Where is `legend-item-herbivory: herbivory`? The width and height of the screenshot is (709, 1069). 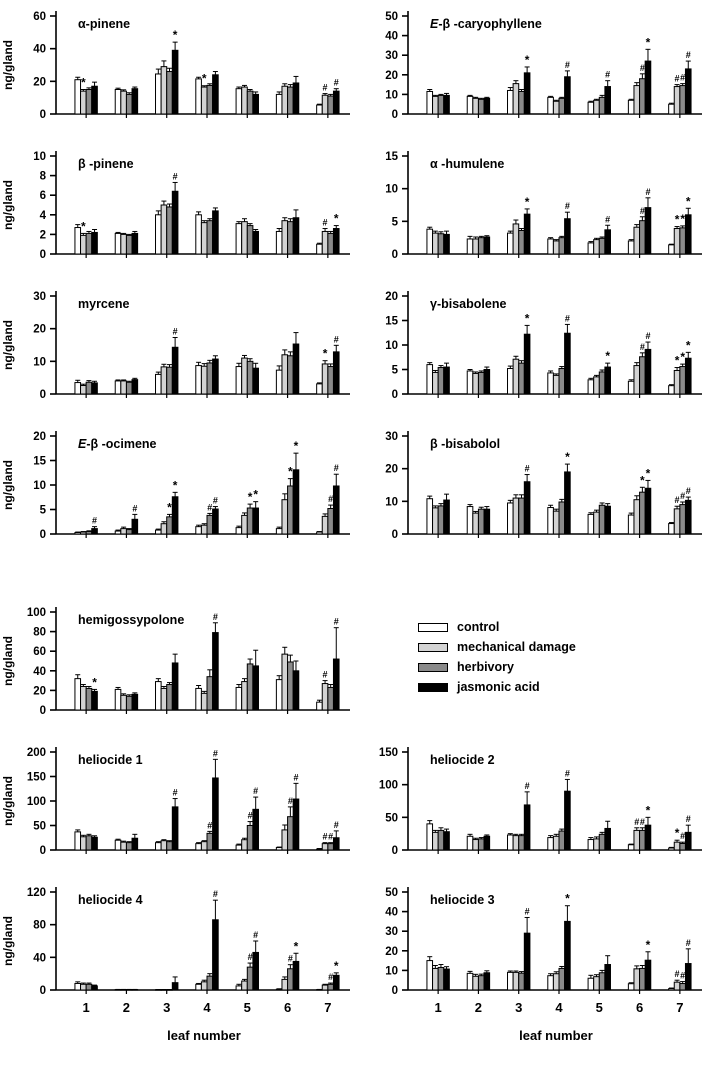
legend-item-herbivory: herbivory is located at coordinates (497, 667).